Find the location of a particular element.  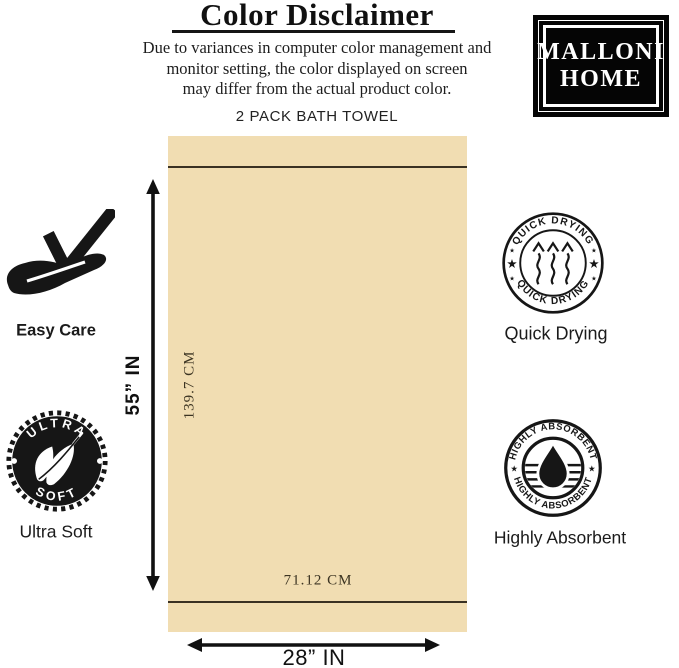

brand-name: MALLONI HOME is located at coordinates (601, 66).